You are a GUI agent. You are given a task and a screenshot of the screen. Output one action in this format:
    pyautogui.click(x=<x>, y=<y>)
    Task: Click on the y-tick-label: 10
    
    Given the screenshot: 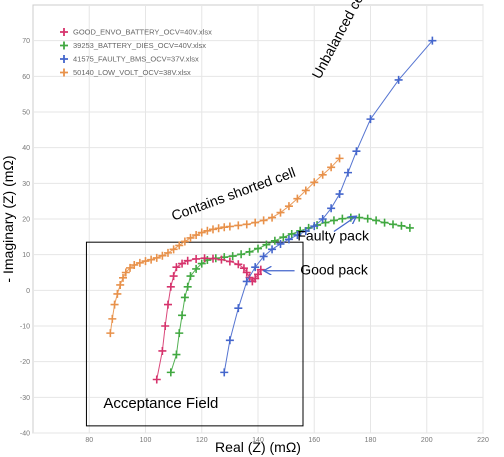 What is the action you would take?
    pyautogui.click(x=26, y=255)
    